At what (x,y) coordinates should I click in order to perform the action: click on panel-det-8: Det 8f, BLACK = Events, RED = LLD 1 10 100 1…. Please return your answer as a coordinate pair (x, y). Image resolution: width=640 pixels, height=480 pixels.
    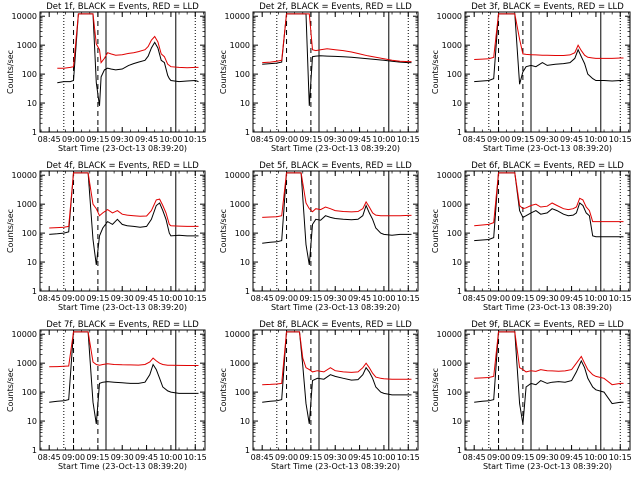
    Looking at the image, I should click on (319, 395).